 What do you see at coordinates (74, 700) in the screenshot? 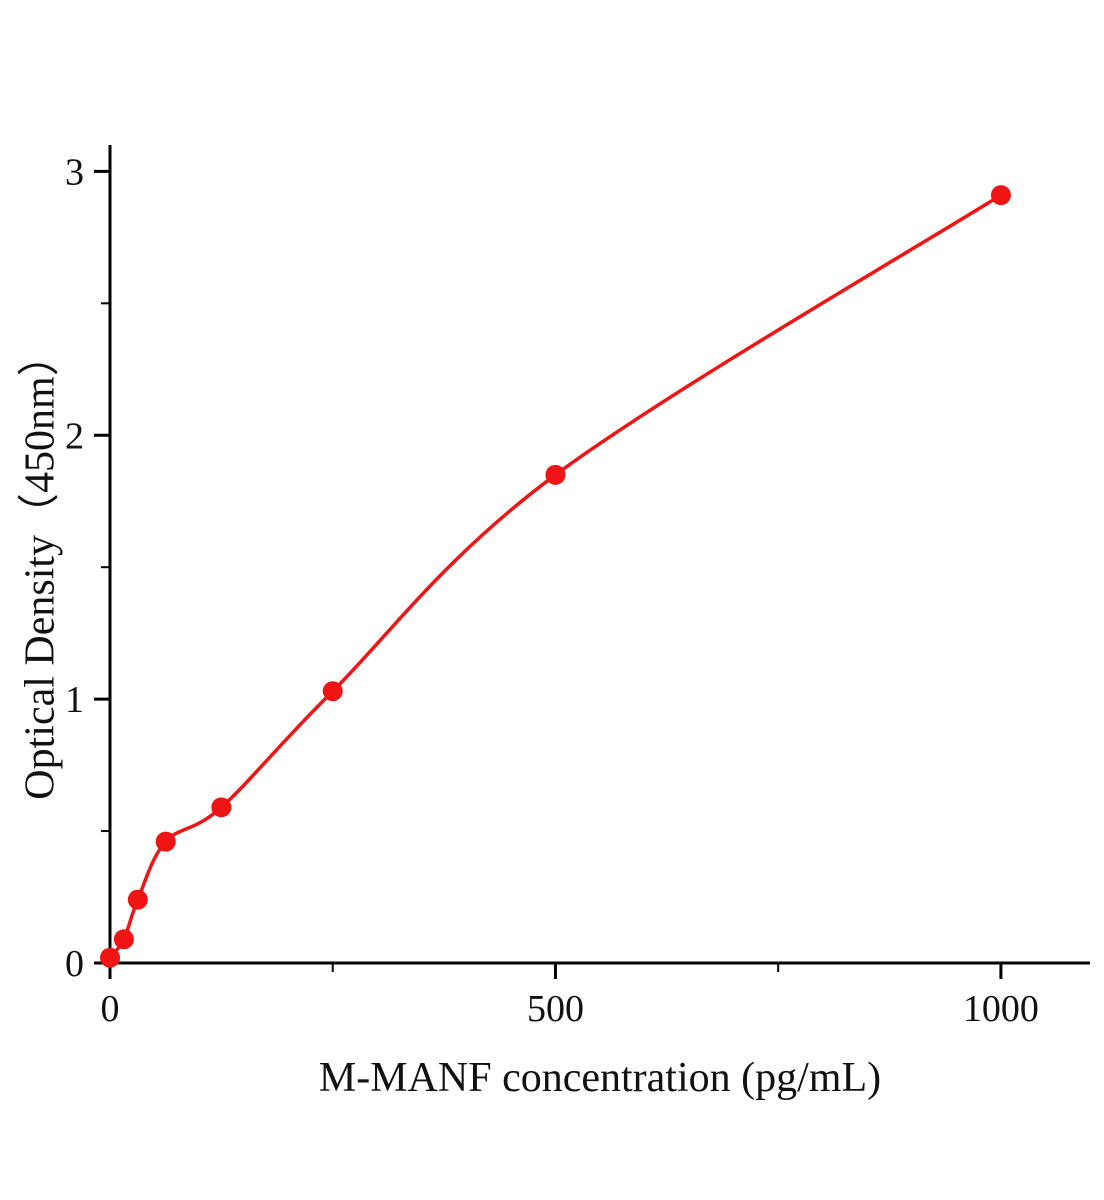
I see `y-tick-label: 1` at bounding box center [74, 700].